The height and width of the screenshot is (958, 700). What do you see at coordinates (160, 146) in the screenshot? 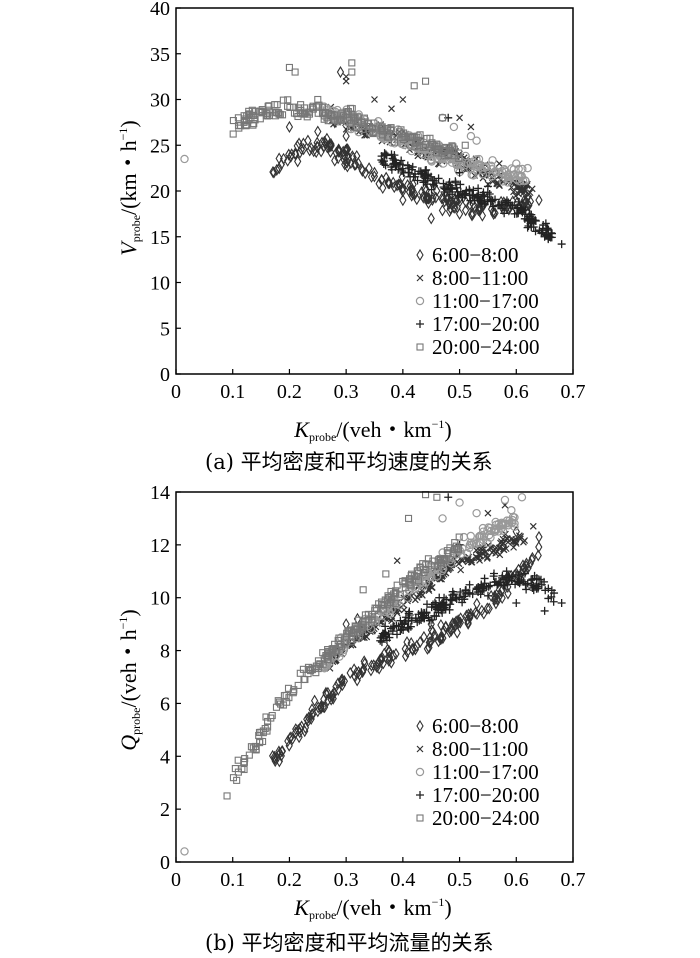
I see `y-tick-label: 25` at bounding box center [160, 146].